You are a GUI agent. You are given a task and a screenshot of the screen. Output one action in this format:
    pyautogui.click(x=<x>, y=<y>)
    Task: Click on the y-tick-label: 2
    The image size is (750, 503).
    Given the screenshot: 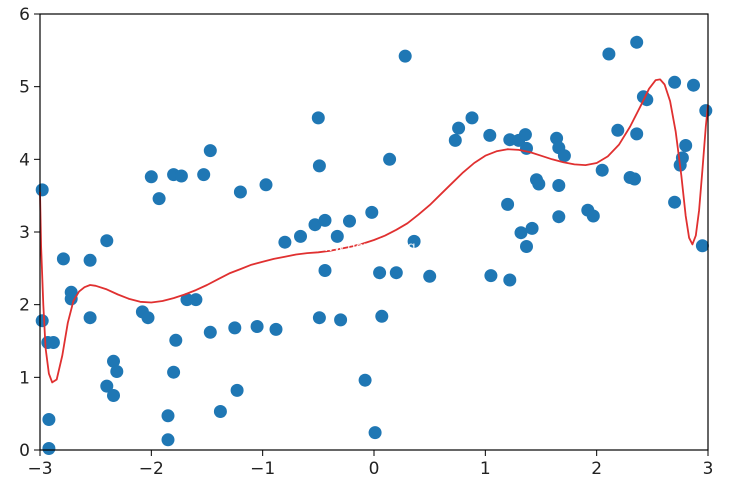 What is the action you would take?
    pyautogui.click(x=24, y=306)
    